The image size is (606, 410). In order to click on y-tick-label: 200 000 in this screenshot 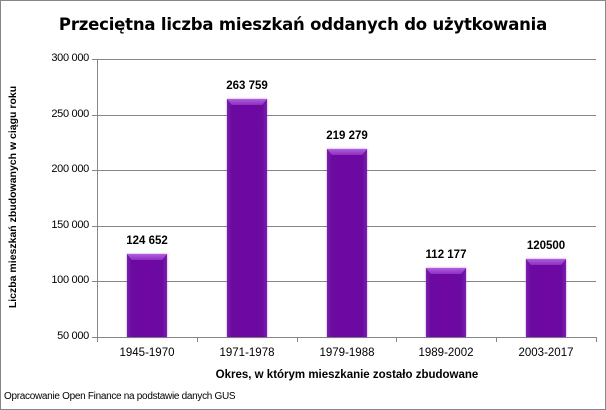, I will do `click(70, 169)`.